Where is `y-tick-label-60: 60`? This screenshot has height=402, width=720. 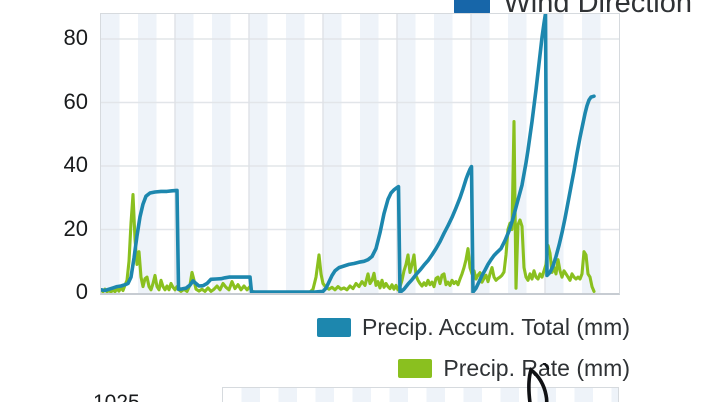
y-tick-label-60: 60 is located at coordinates (75, 101).